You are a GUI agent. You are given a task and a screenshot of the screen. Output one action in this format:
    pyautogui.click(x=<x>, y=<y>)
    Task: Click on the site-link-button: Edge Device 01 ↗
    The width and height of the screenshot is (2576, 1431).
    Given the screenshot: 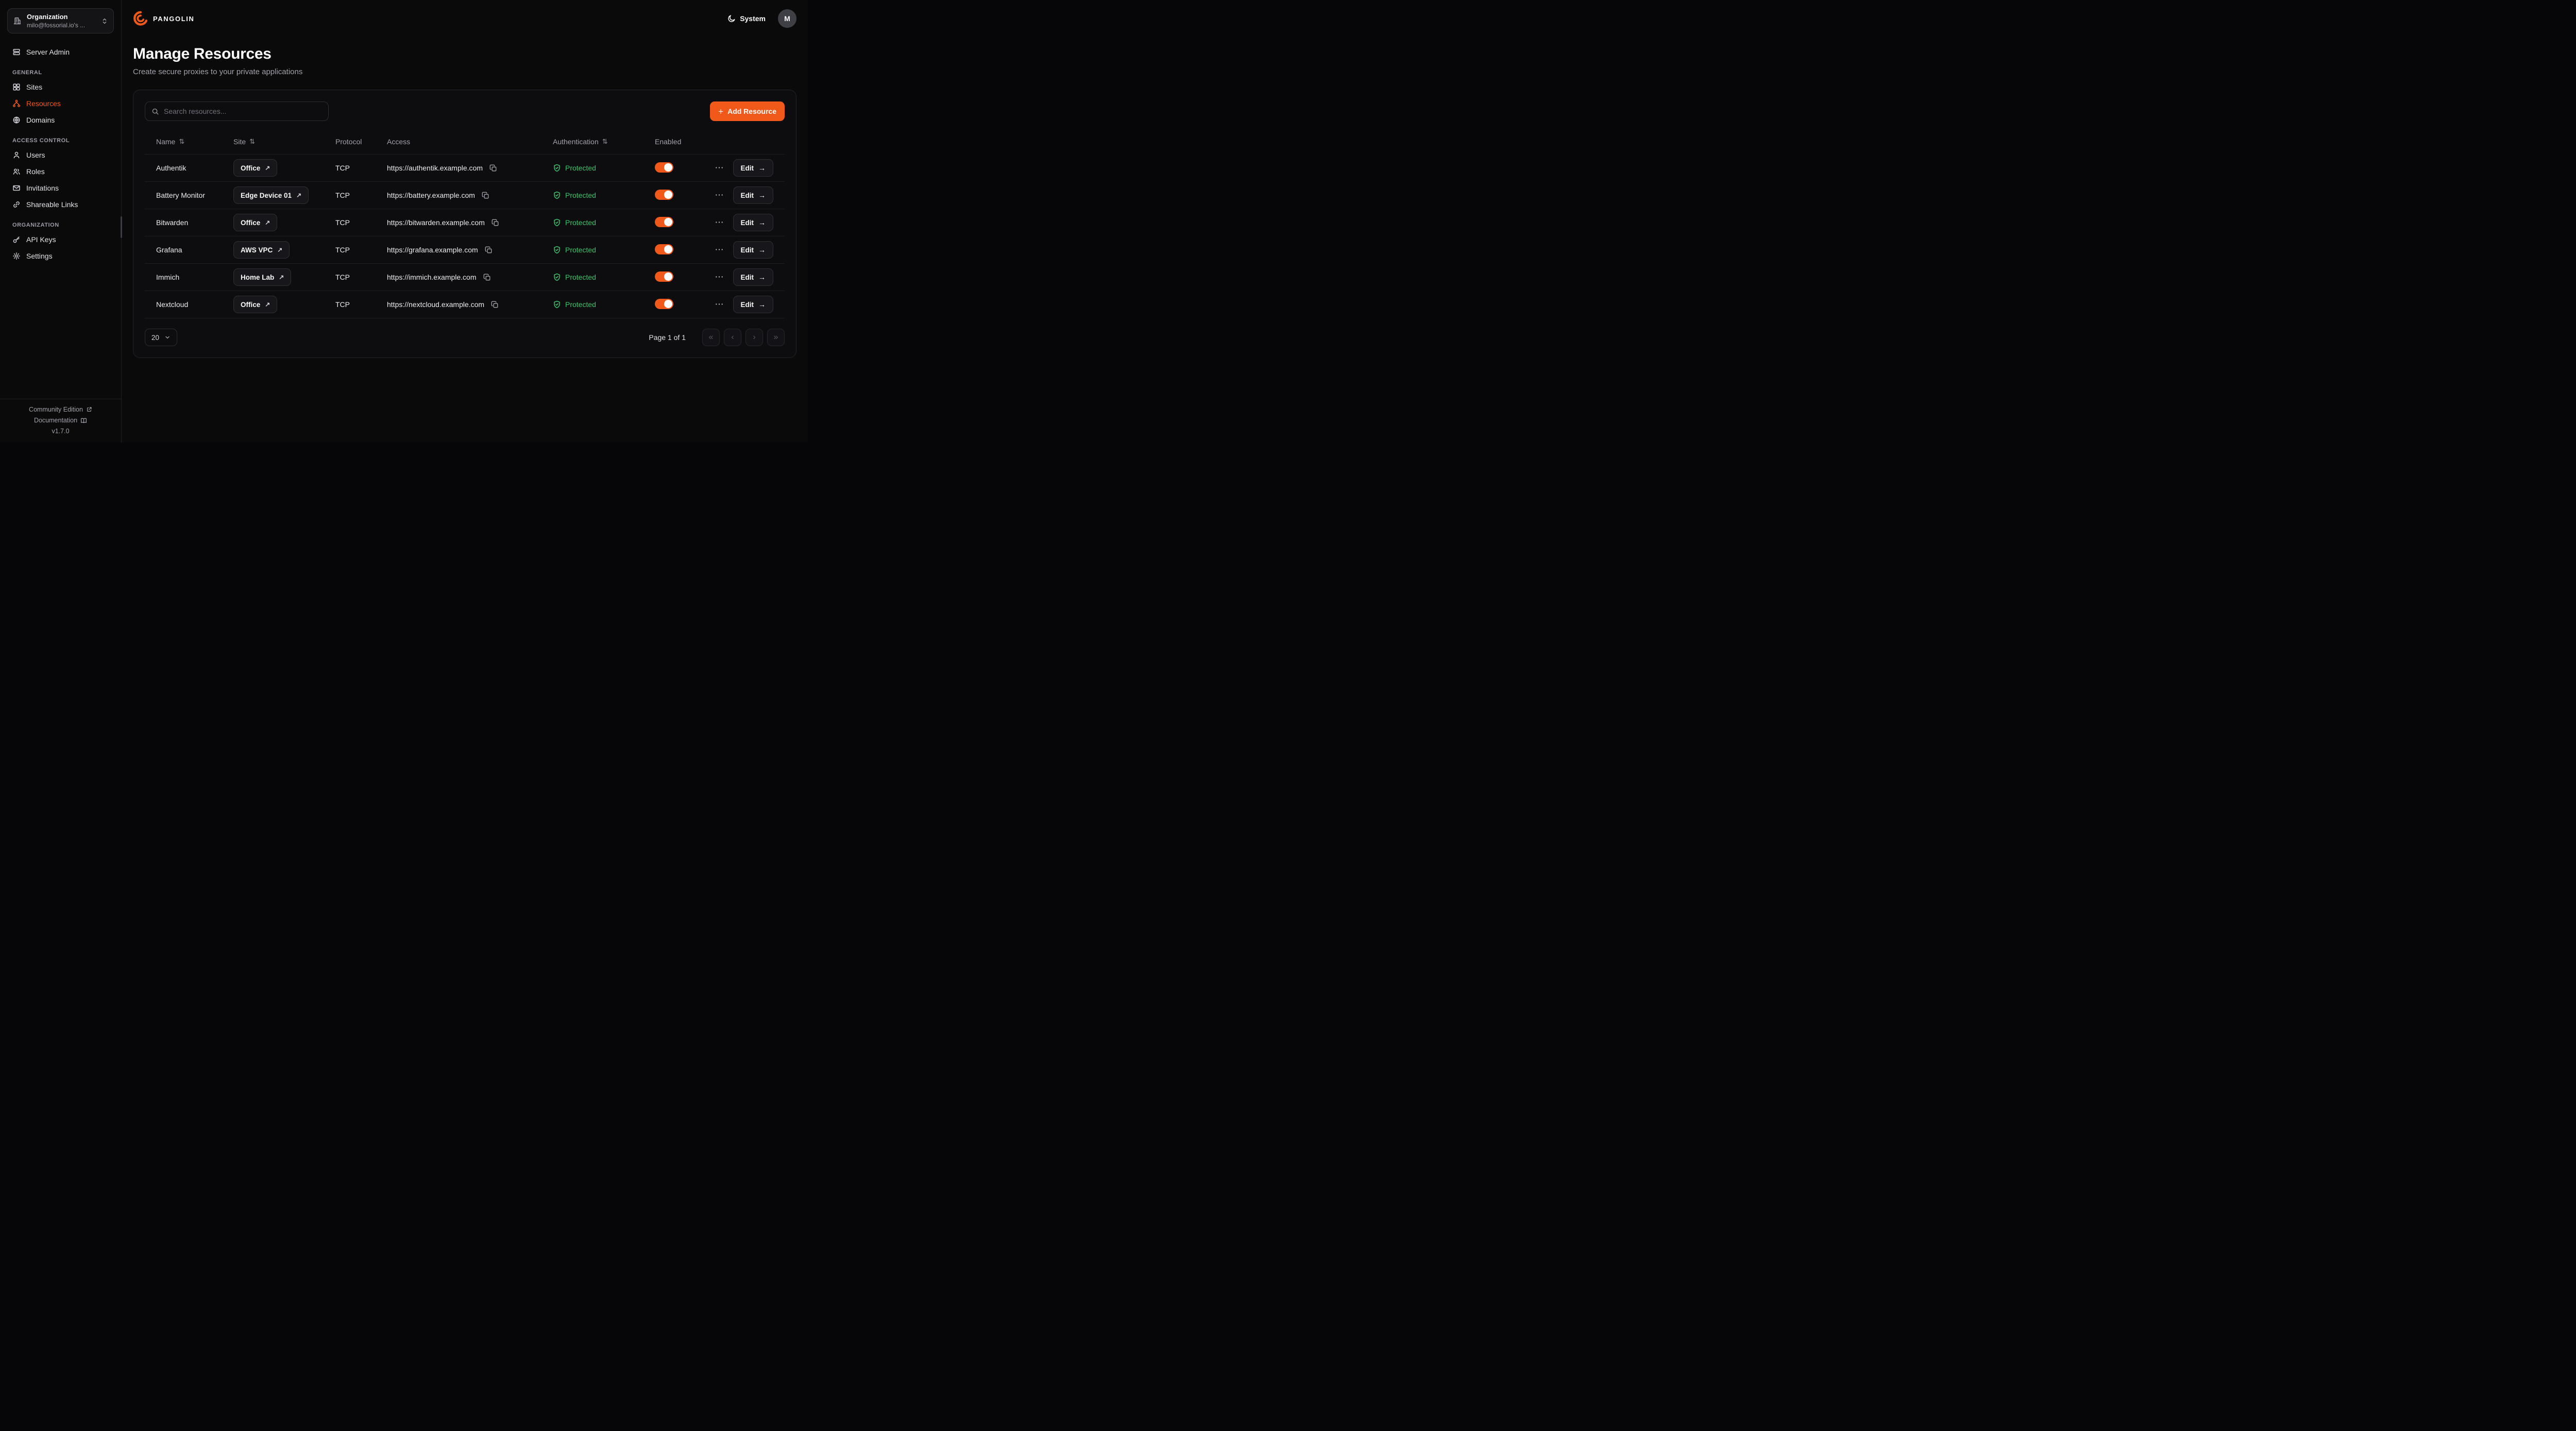 What is the action you would take?
    pyautogui.click(x=271, y=195)
    